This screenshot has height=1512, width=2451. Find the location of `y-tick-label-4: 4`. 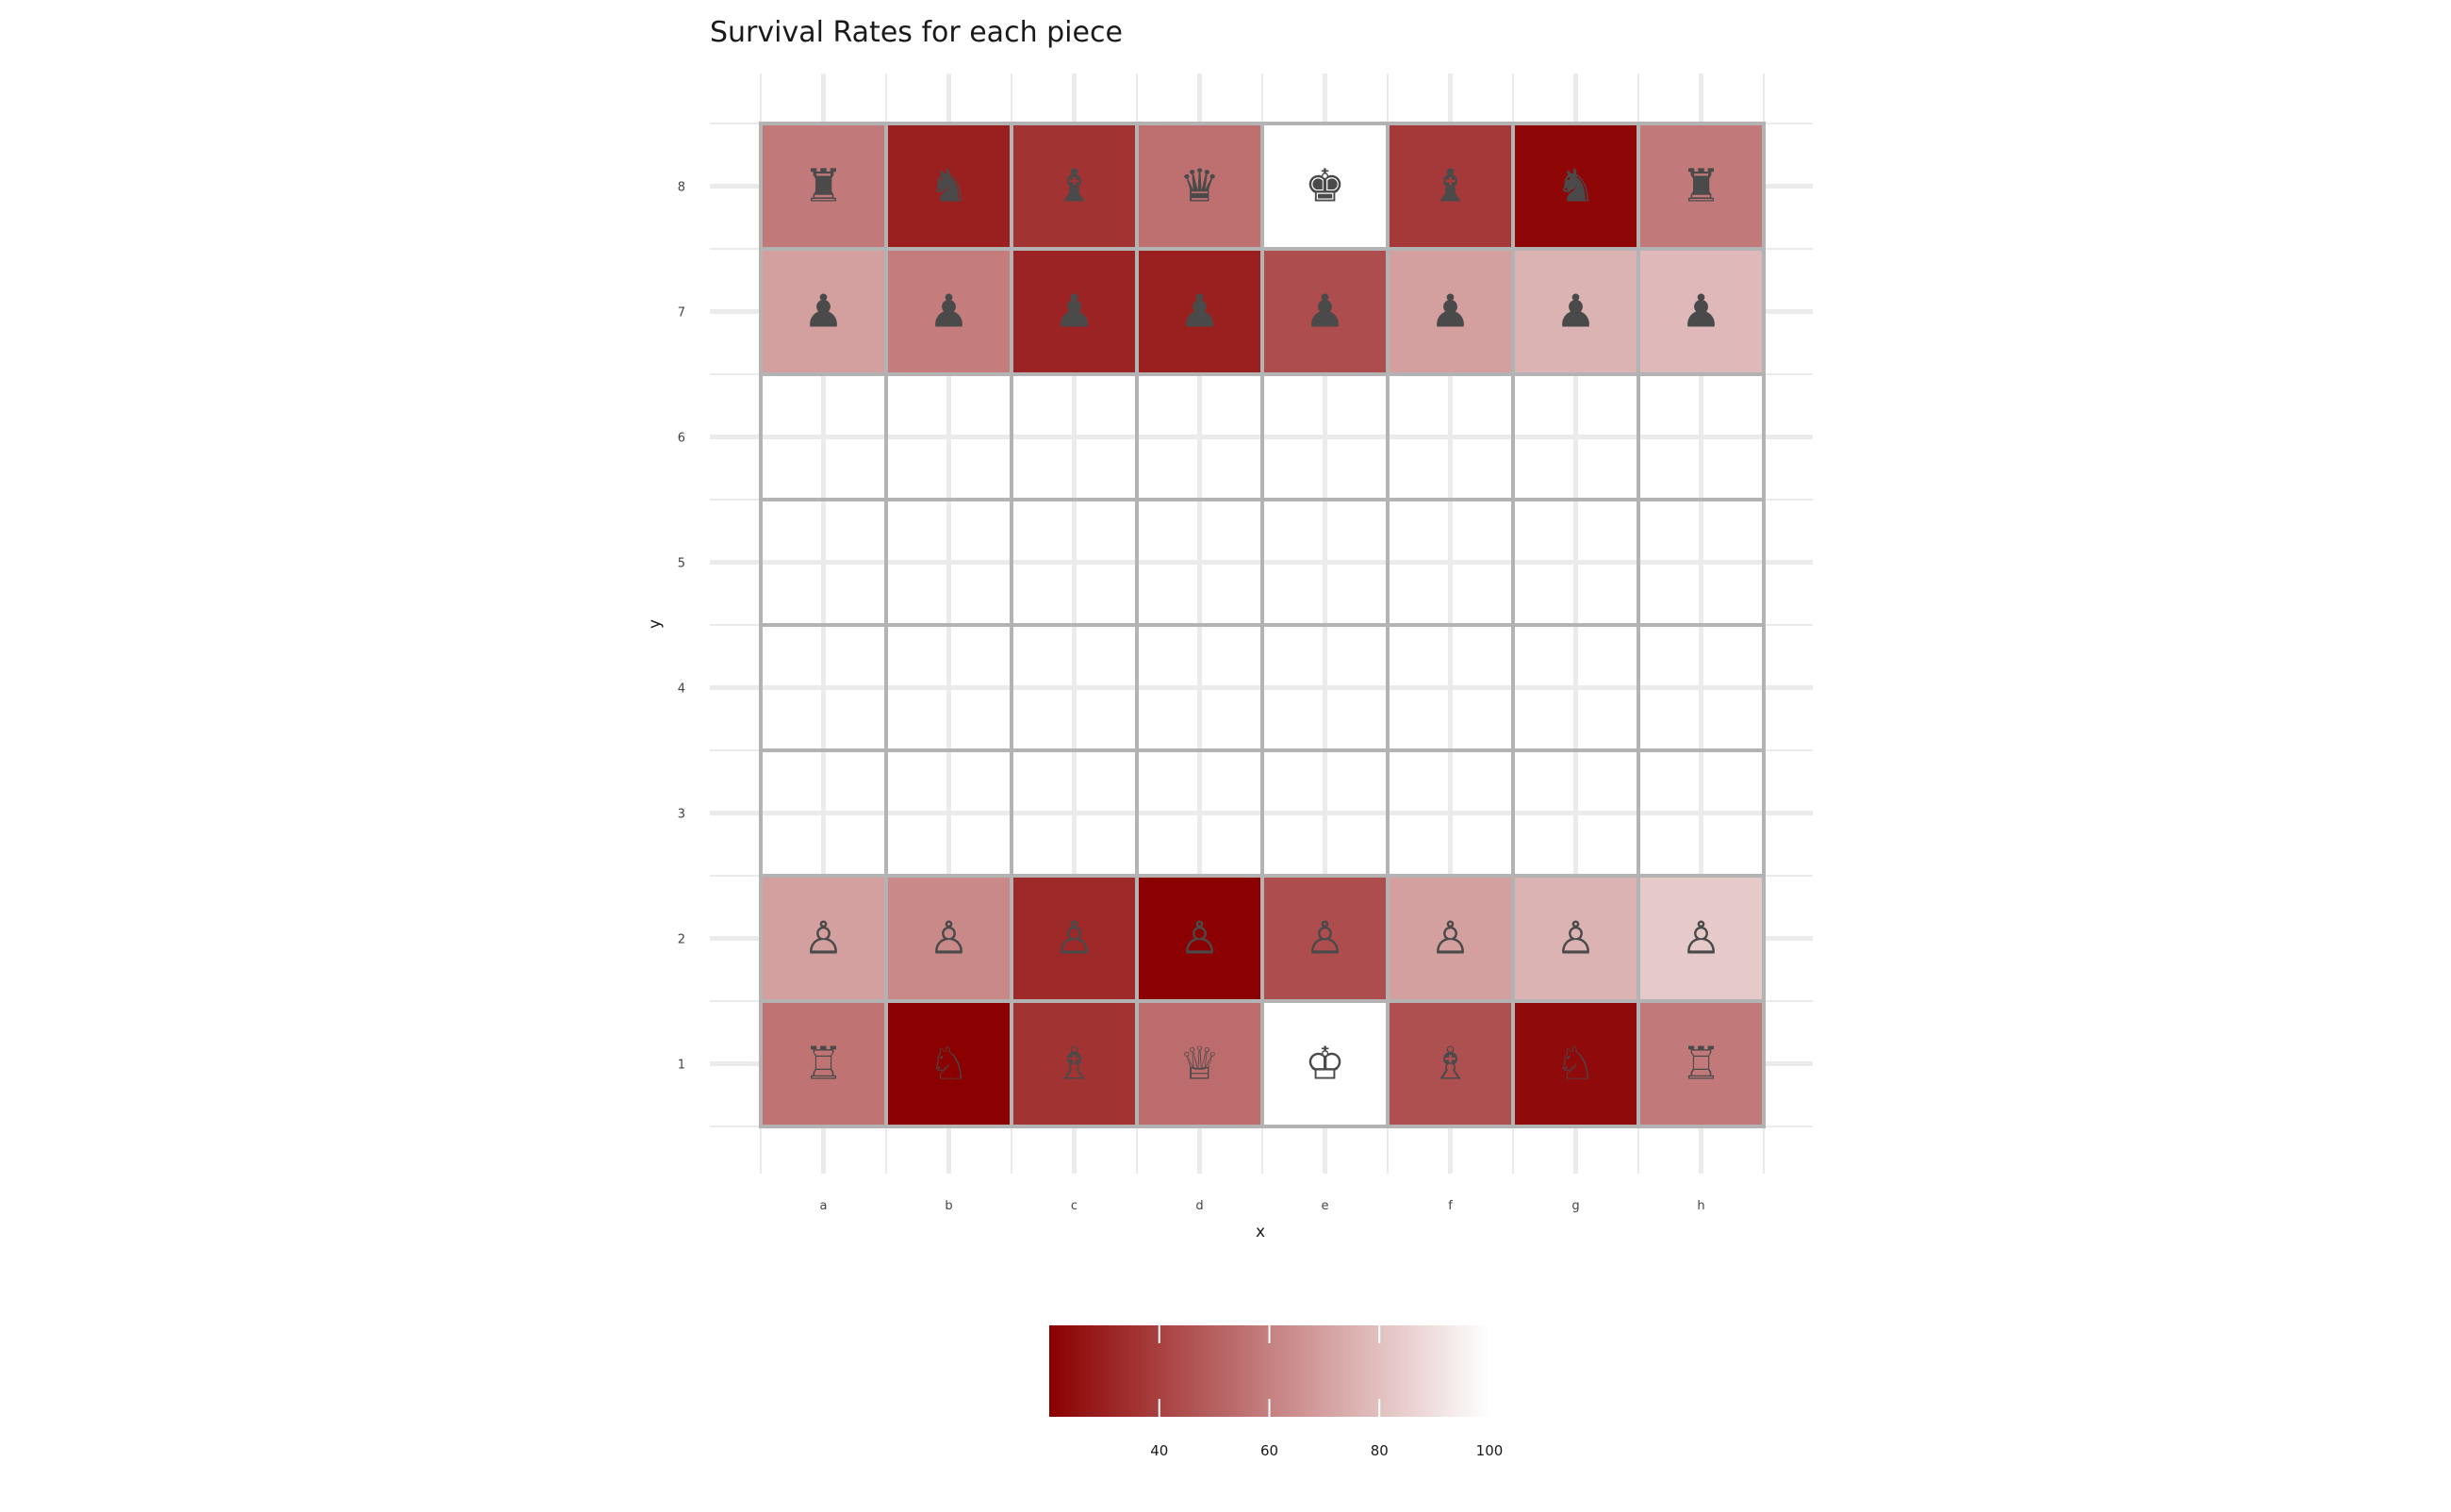

y-tick-label-4: 4 is located at coordinates (681, 690).